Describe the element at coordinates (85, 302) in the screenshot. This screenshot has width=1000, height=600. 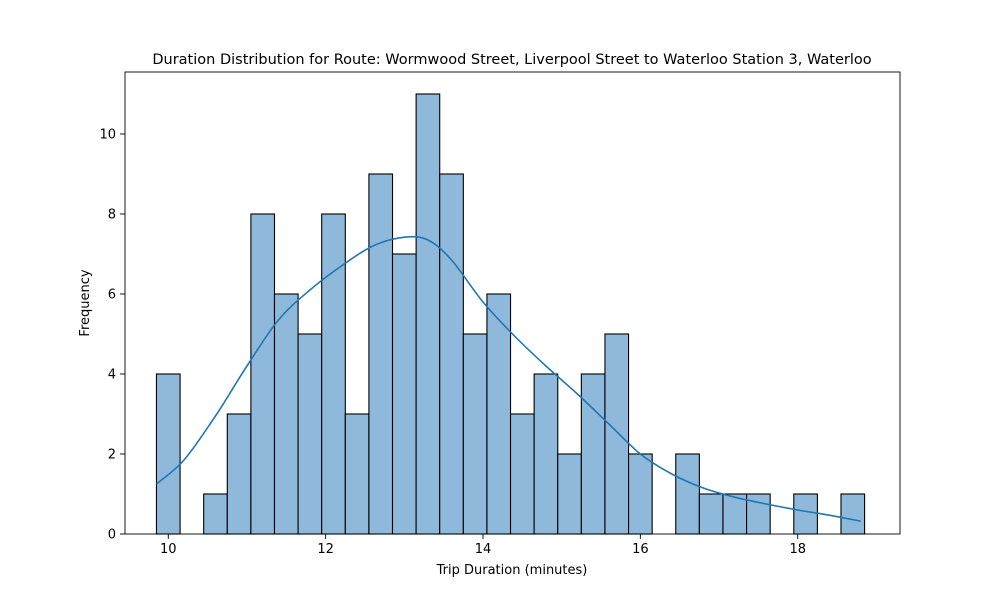
I see `y-axis-label: Frequency` at that location.